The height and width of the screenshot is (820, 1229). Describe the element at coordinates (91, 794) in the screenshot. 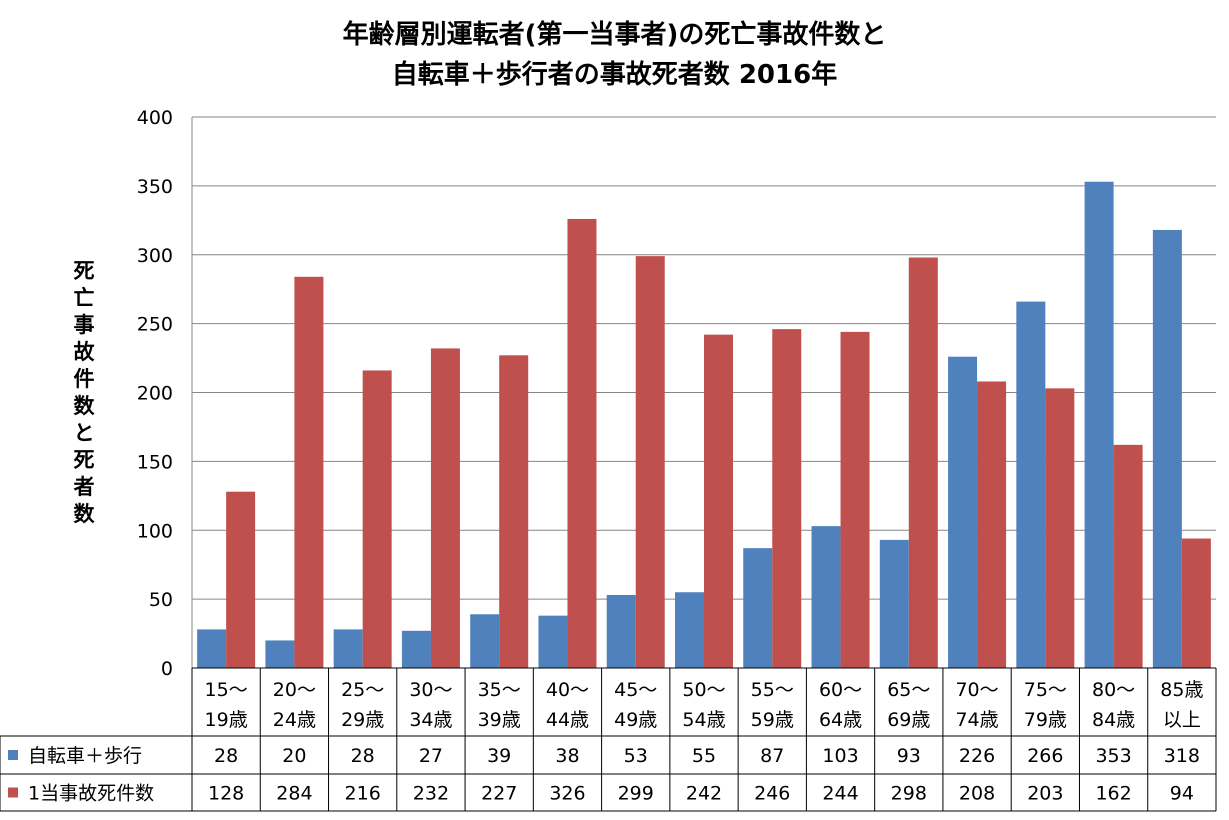

I see `legend-label: 1当事故死件数` at that location.